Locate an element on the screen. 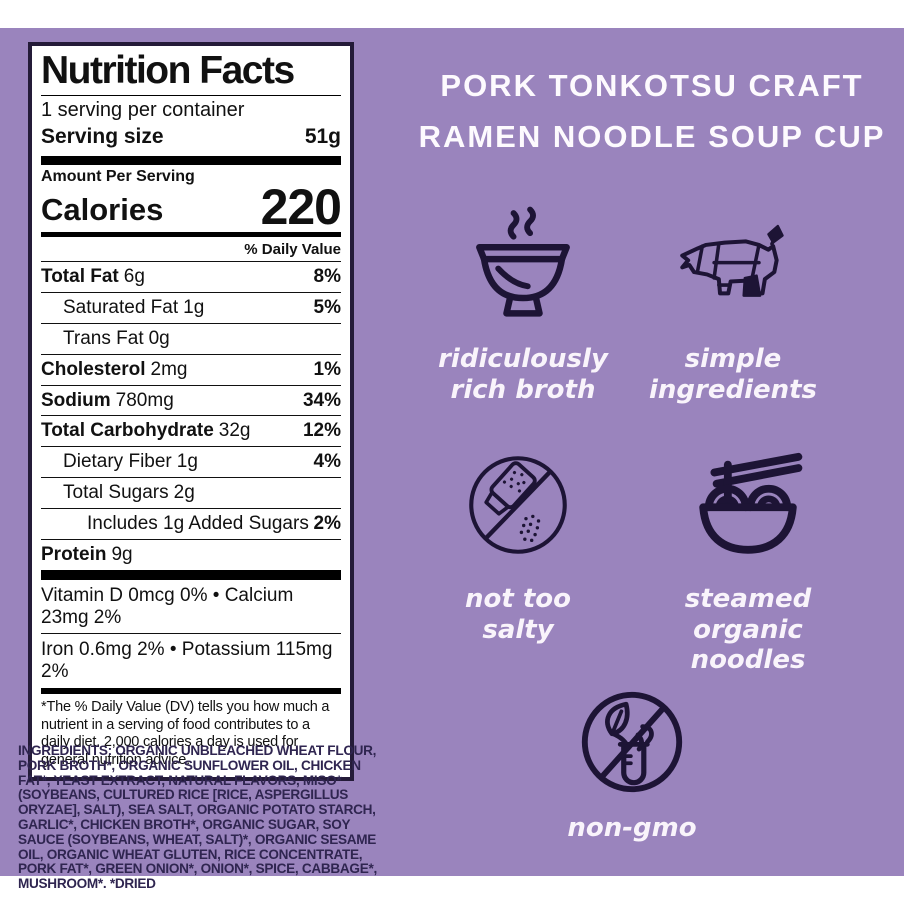 Image resolution: width=904 pixels, height=904 pixels. nutrient-amount: 9g is located at coordinates (122, 554).